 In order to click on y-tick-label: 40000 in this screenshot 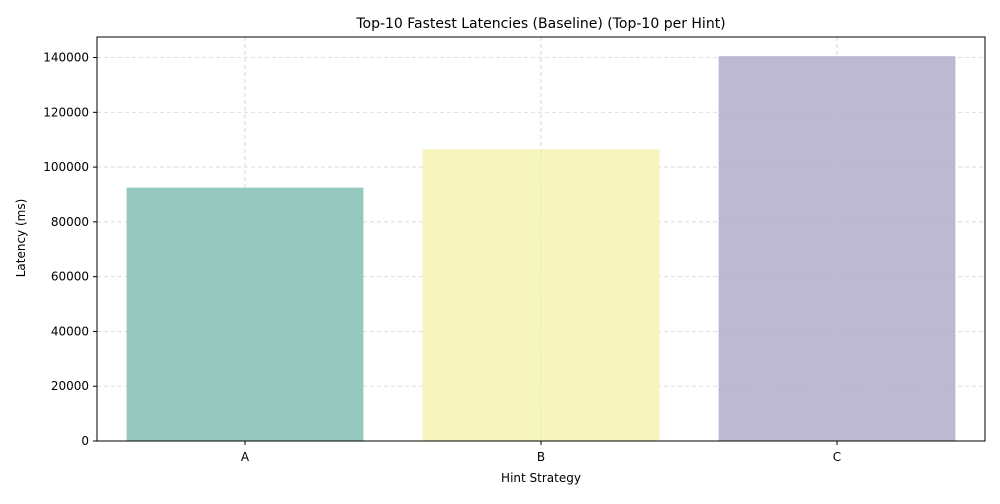, I will do `click(70, 331)`.